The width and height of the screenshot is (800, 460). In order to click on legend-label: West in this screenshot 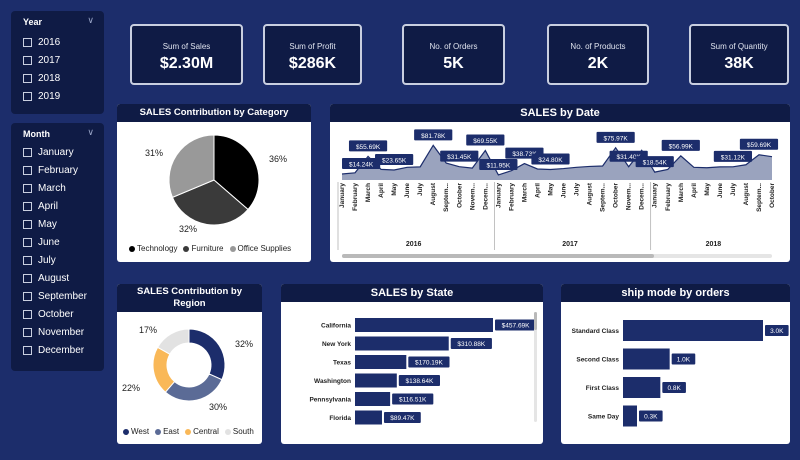, I will do `click(140, 431)`.